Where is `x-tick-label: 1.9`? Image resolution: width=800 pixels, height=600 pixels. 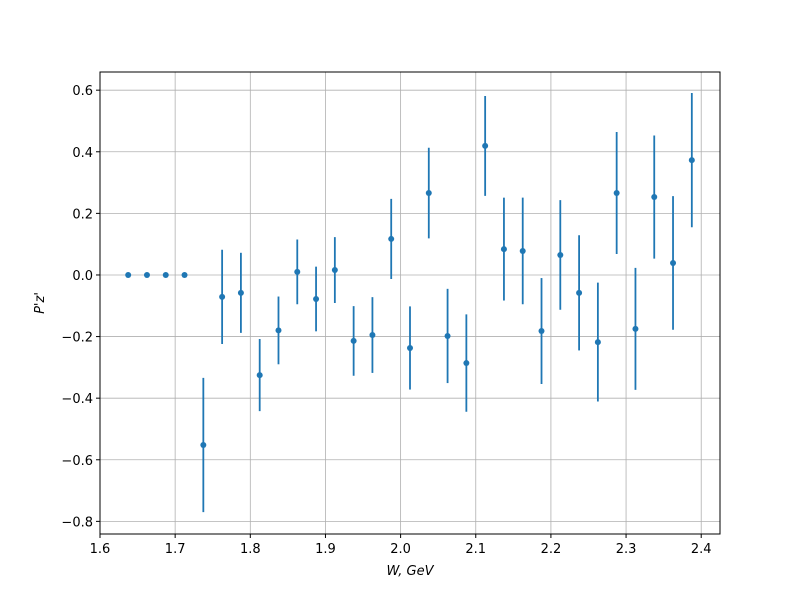 x-tick-label: 1.9 is located at coordinates (325, 549).